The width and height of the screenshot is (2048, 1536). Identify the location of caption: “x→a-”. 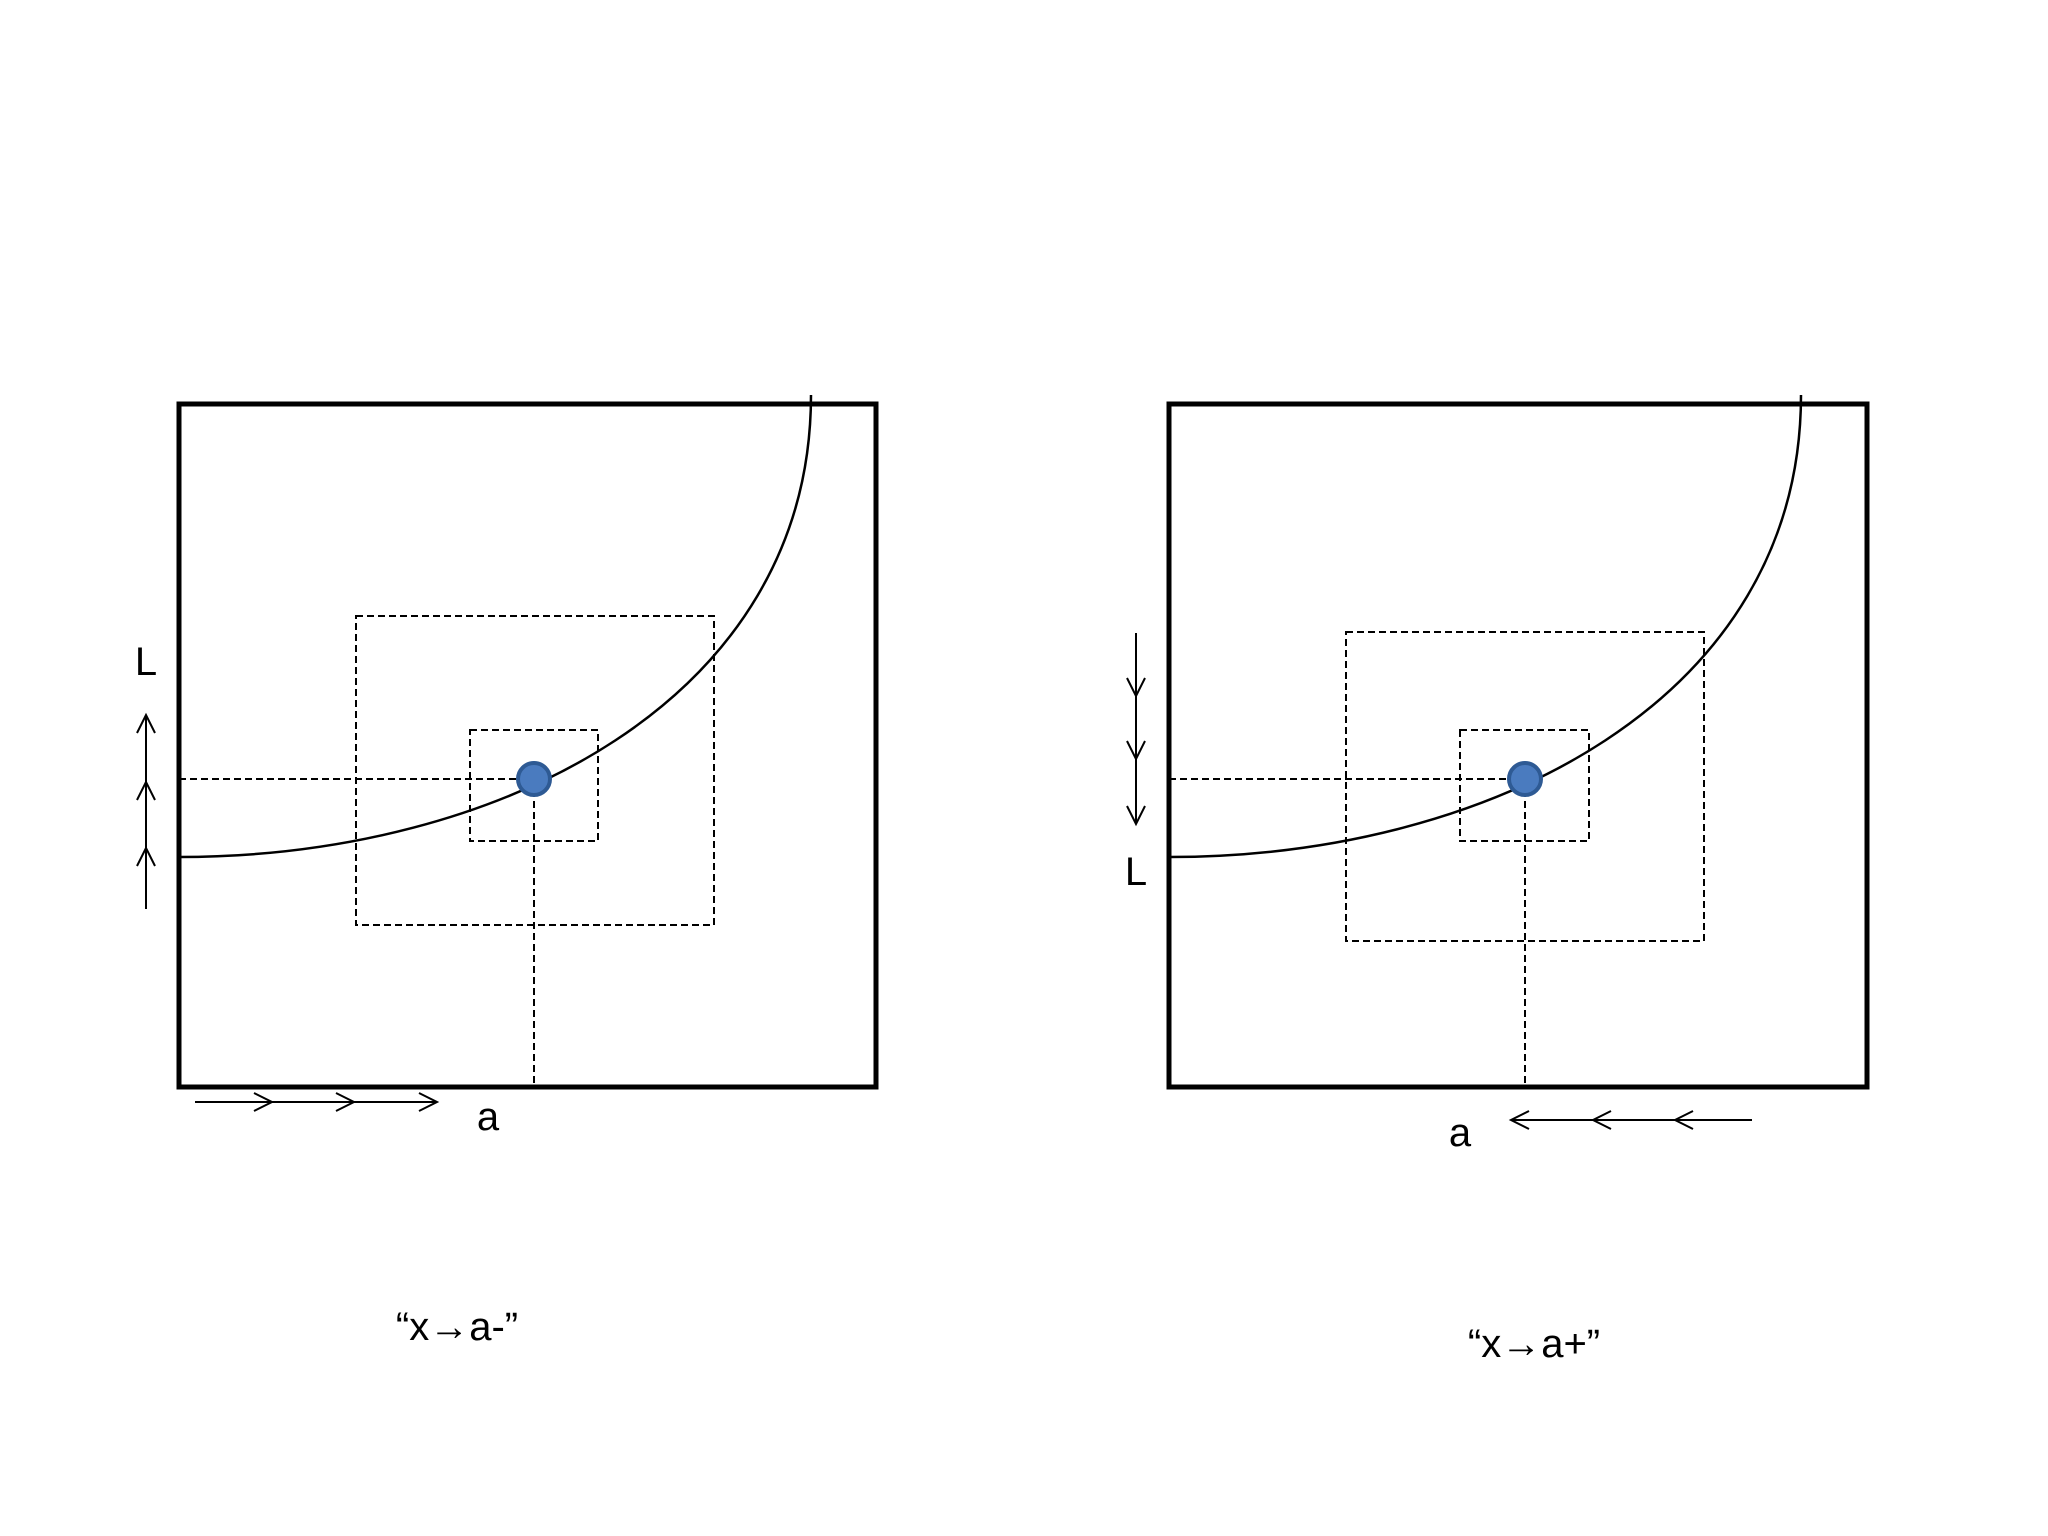
(457, 1327).